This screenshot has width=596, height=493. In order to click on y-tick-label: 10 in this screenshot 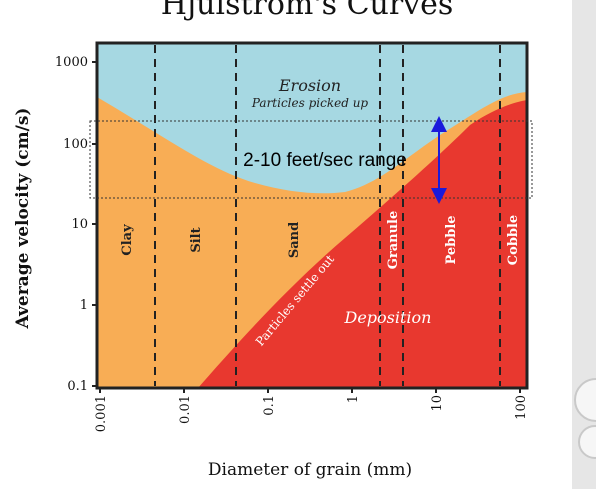, I will do `click(79, 224)`.